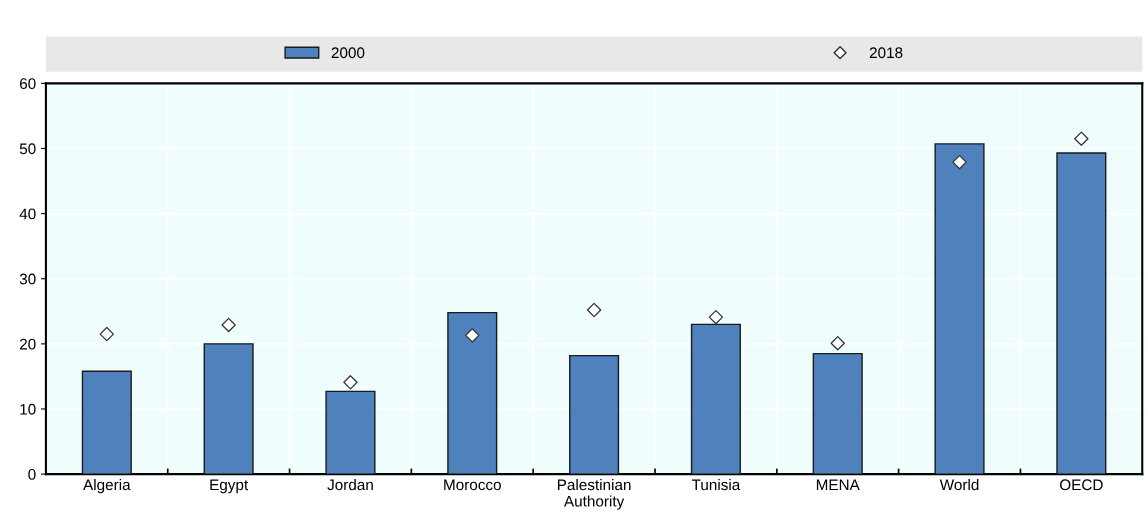  Describe the element at coordinates (28, 409) in the screenshot. I see `y-tick-label: 10` at that location.